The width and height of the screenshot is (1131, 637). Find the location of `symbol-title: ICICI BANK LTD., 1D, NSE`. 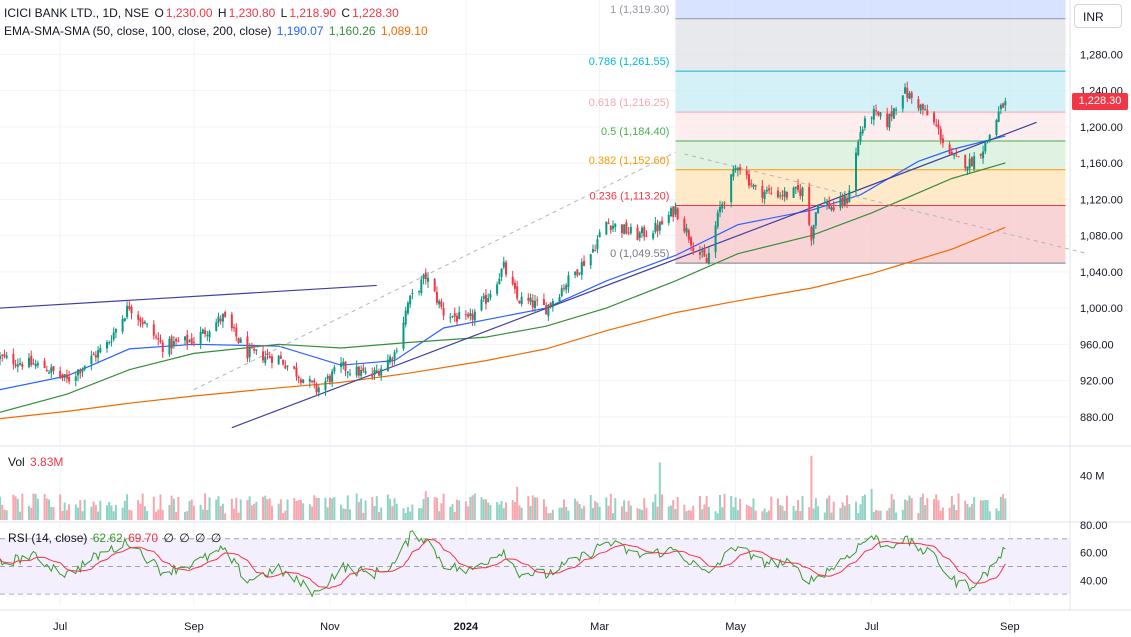

symbol-title: ICICI BANK LTD., 1D, NSE is located at coordinates (77, 13).